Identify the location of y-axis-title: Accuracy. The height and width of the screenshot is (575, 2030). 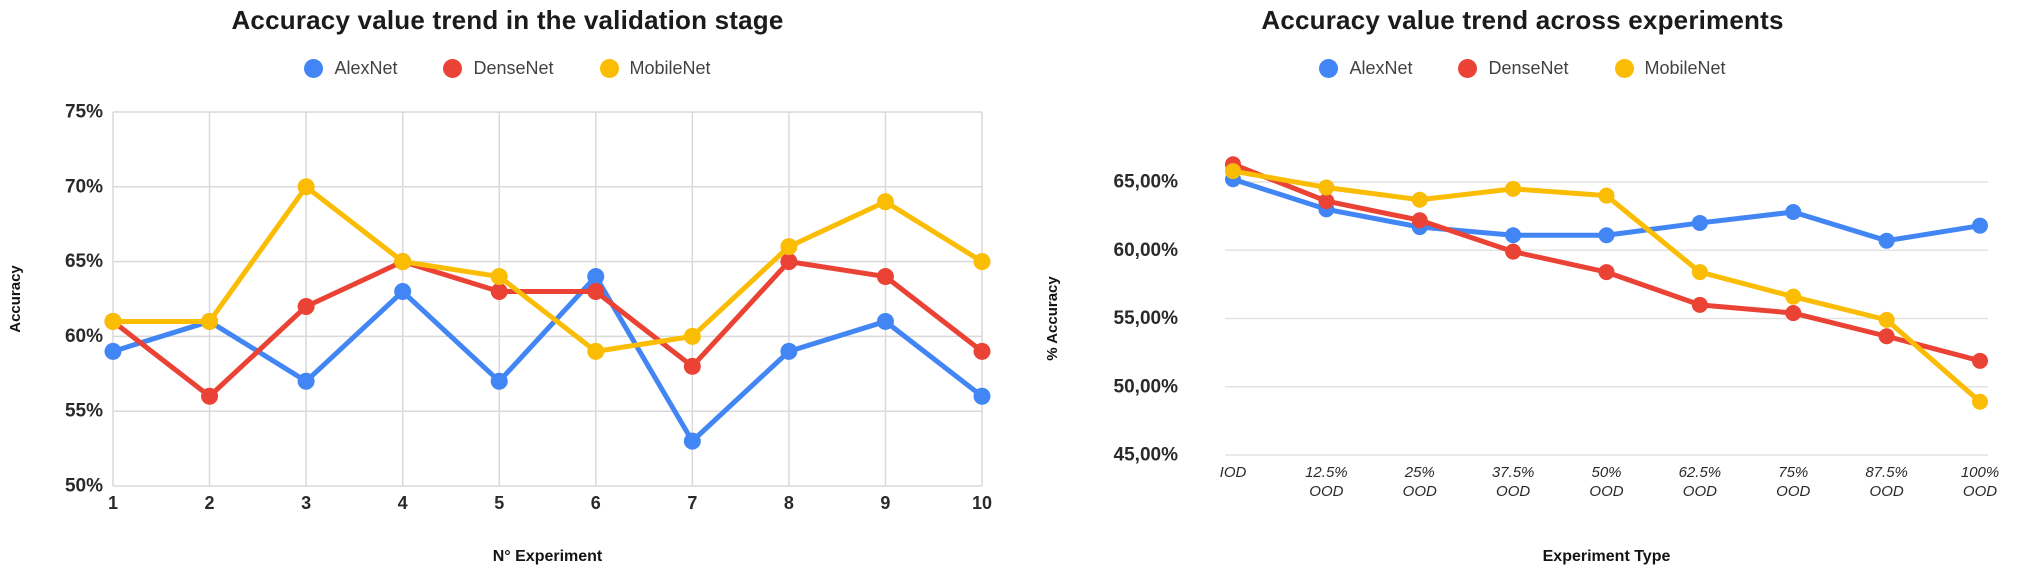
(15, 299).